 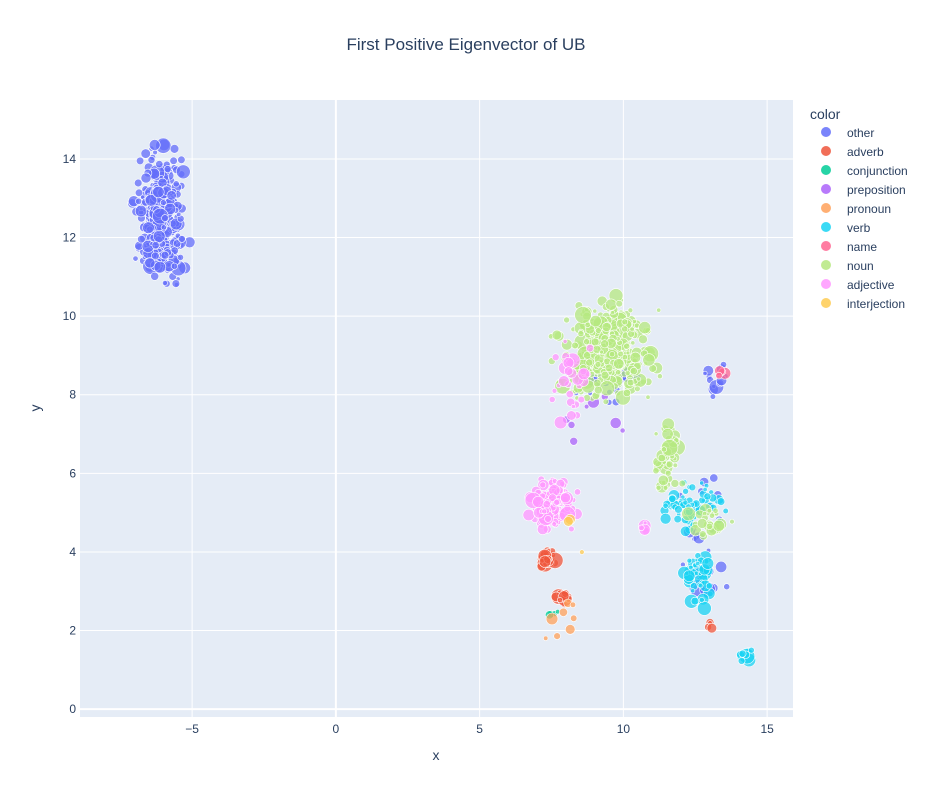 What do you see at coordinates (858, 285) in the screenshot?
I see `legend-item-adjective: adjective` at bounding box center [858, 285].